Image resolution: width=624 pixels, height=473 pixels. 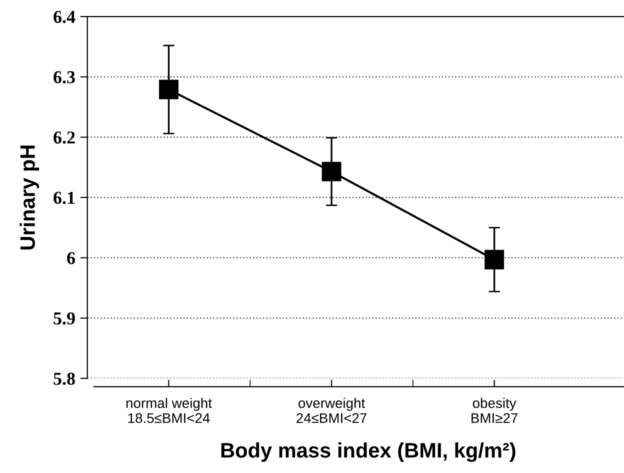 I want to click on y-axis-title: Urinary pH, so click(x=30, y=198).